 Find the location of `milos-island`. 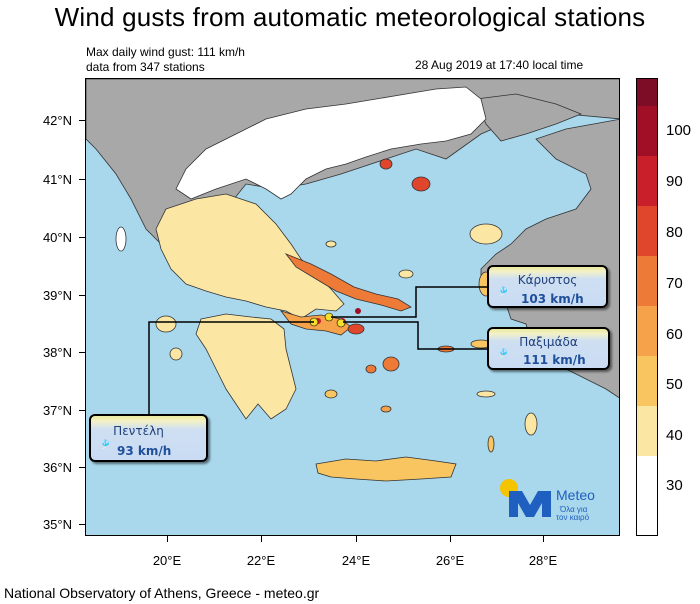

milos-island is located at coordinates (331, 394).